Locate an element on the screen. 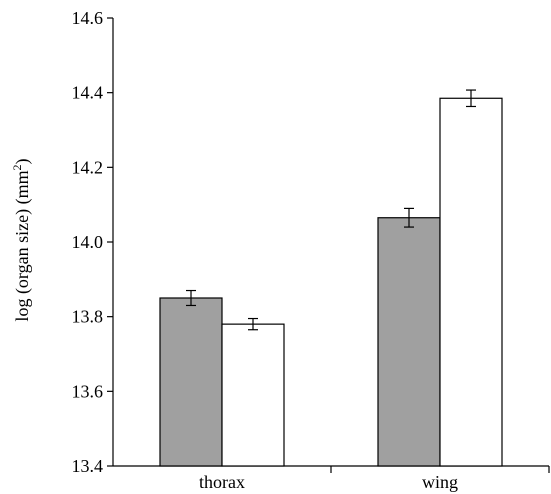  y-axis-title: log (organ size) (mm2) is located at coordinates (21, 239).